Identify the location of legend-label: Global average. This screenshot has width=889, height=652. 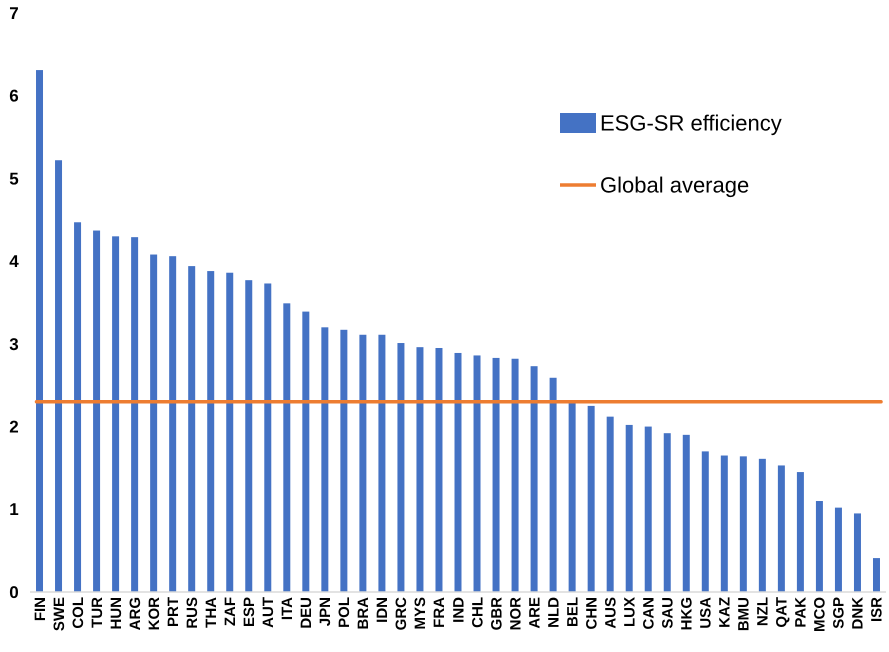
(675, 185).